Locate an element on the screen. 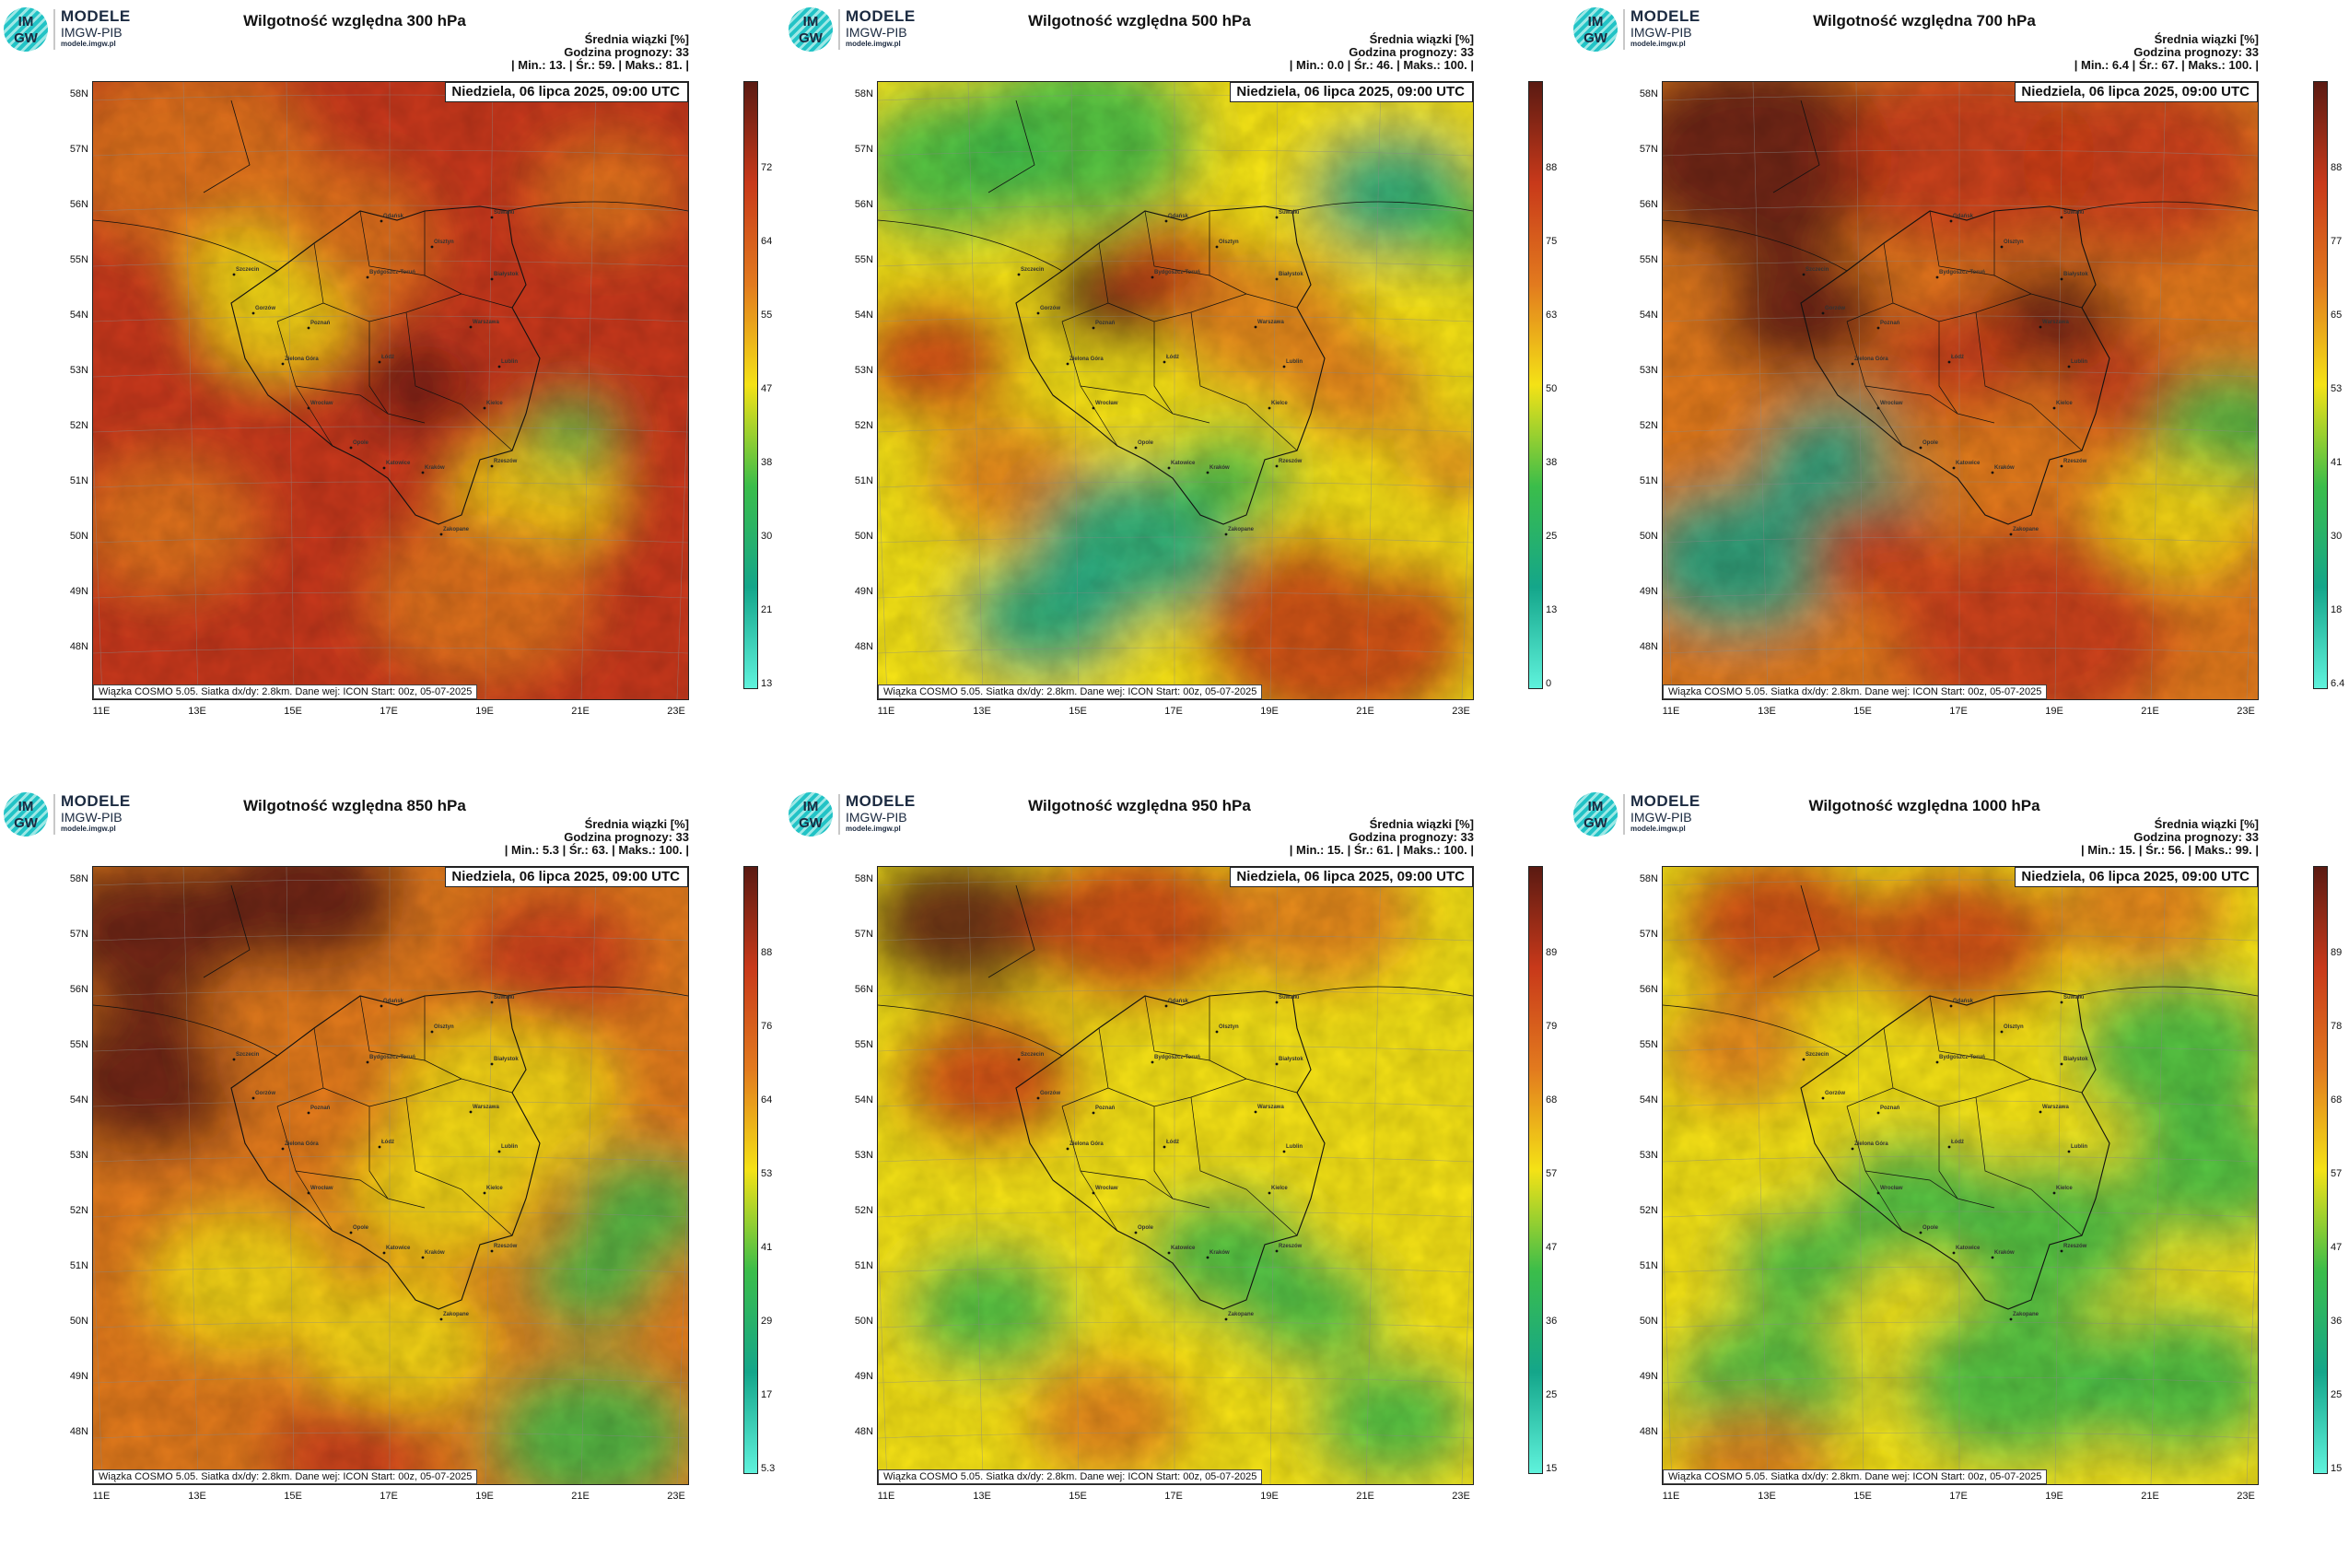 The height and width of the screenshot is (1568, 2349). latitude-label: 53N is located at coordinates (78, 1155).